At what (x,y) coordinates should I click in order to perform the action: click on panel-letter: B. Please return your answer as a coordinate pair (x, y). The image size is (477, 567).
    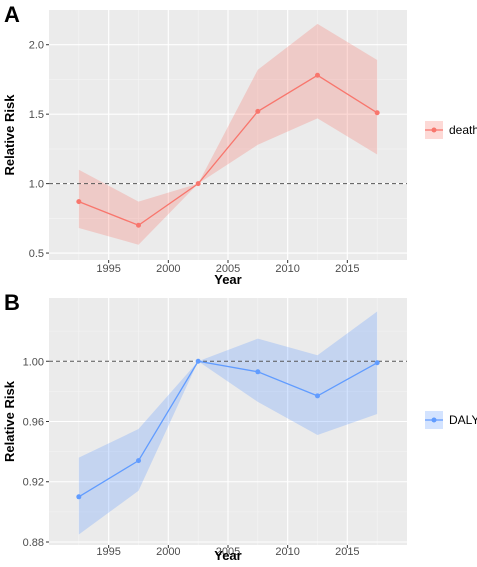
    Looking at the image, I should click on (12, 302).